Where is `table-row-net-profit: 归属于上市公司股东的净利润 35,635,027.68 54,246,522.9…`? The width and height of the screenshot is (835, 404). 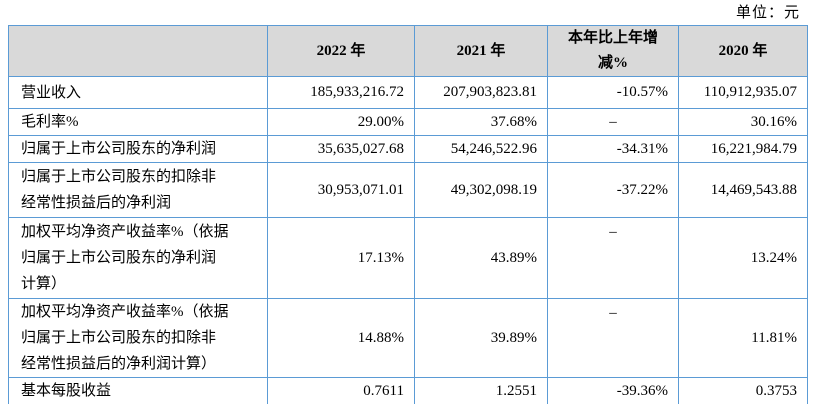
table-row-net-profit: 归属于上市公司股东的净利润 35,635,027.68 54,246,522.9… is located at coordinates (408, 149).